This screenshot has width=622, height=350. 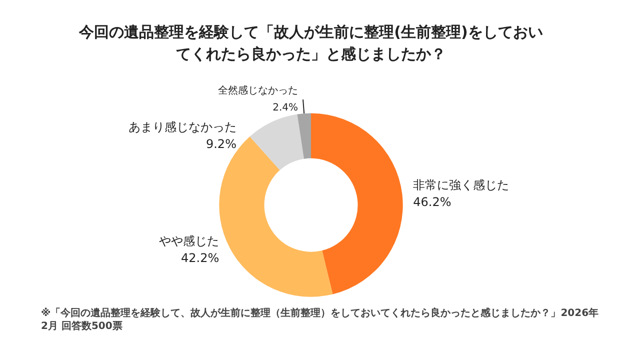 What do you see at coordinates (189, 241) in the screenshot?
I see `slice-label: やや感じた` at bounding box center [189, 241].